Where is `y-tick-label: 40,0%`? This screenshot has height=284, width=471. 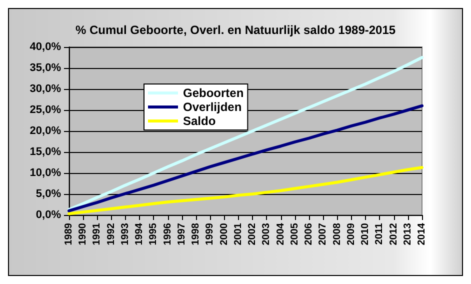
y-tick-label: 40,0% is located at coordinates (46, 47).